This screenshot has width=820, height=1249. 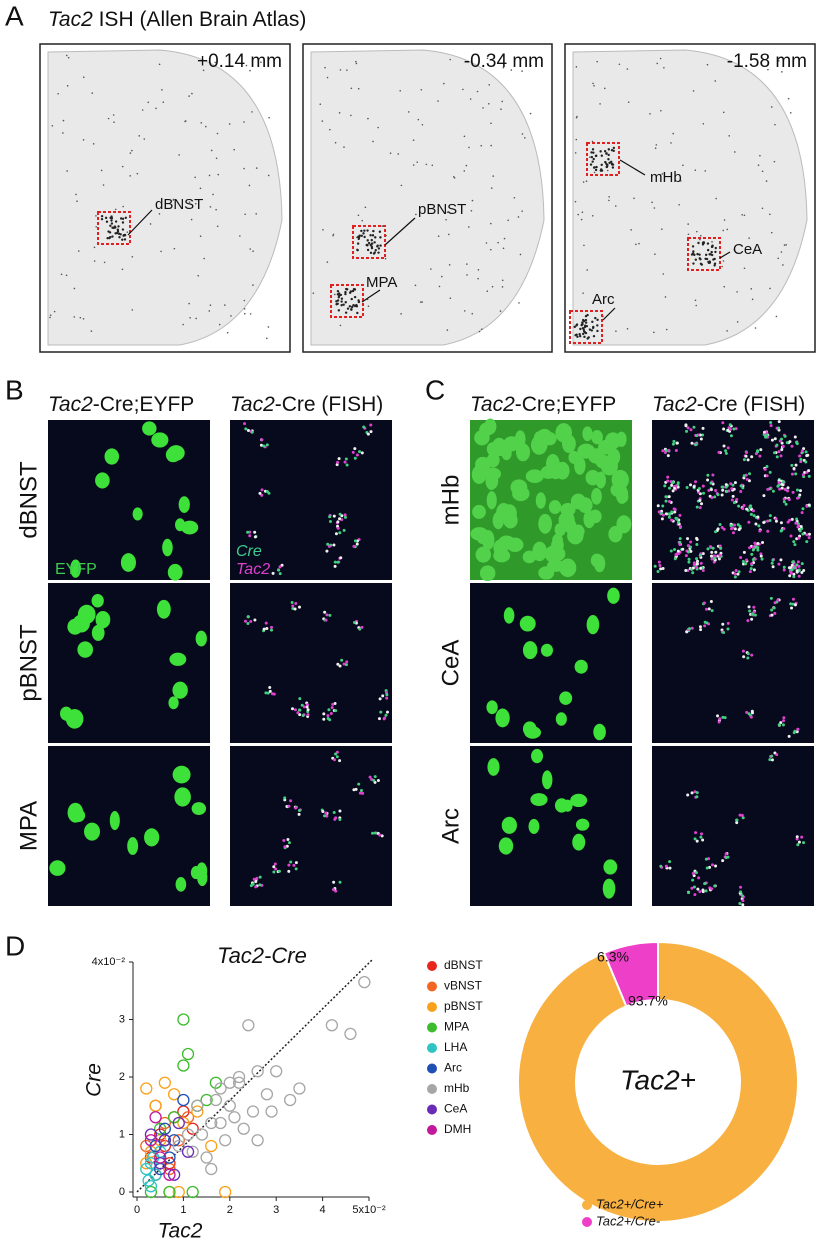 What do you see at coordinates (450, 663) in the screenshot?
I see `row-label: CeA` at bounding box center [450, 663].